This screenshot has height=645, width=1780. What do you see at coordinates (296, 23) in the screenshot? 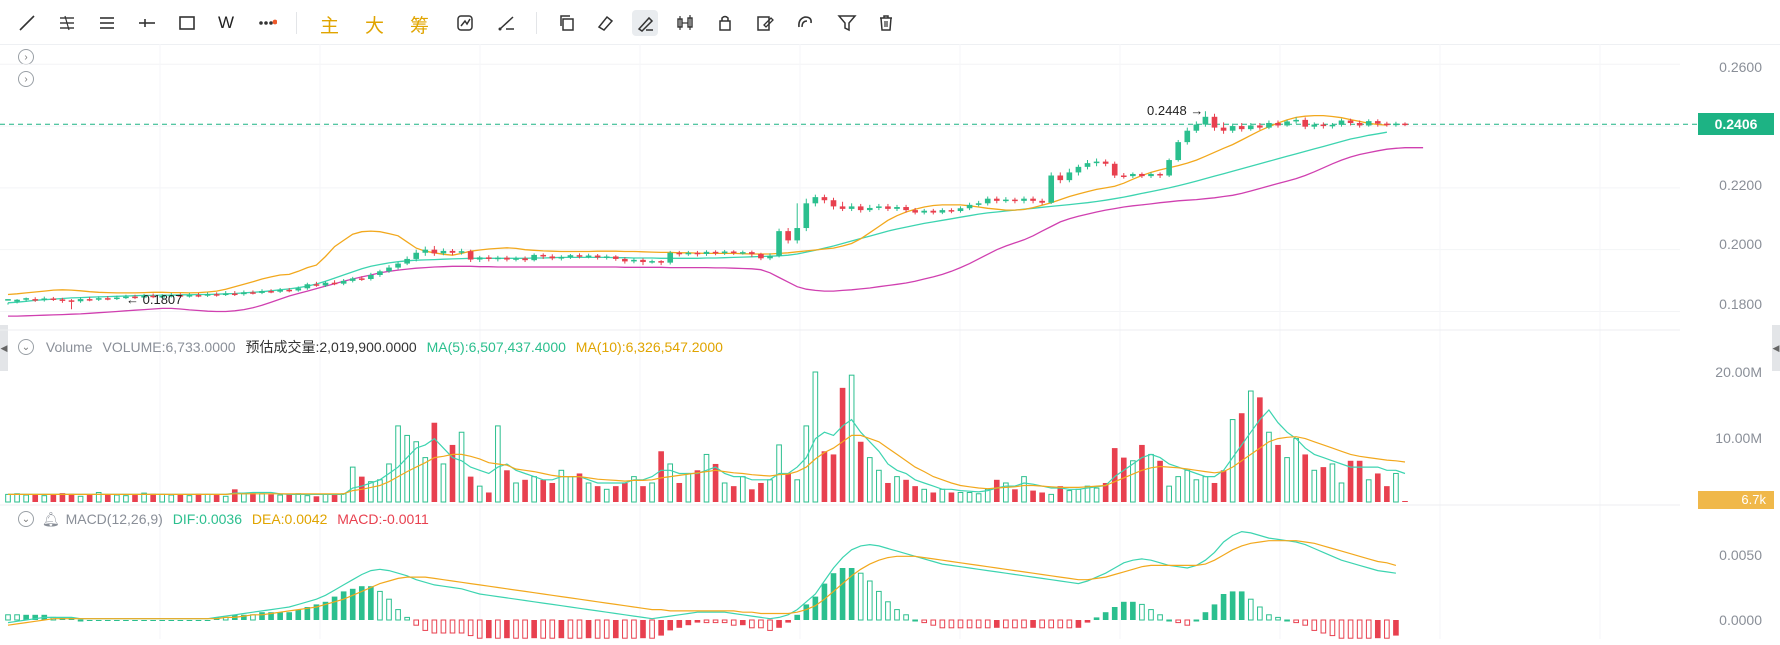
I see `toolbar-divider` at bounding box center [296, 23].